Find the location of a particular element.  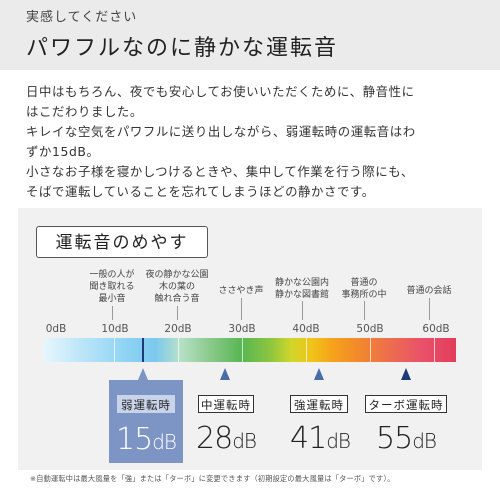

scale-tick: 30dB is located at coordinates (242, 329).